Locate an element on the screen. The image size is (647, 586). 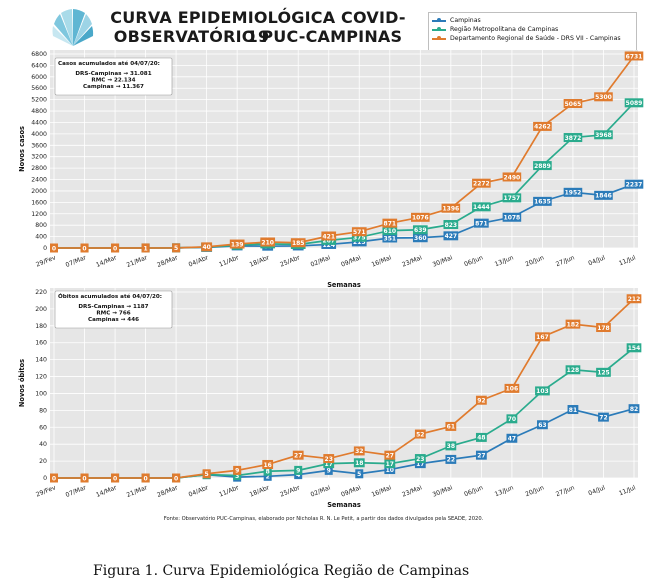
data-label-rmc: 125 is located at coordinates (603, 372).